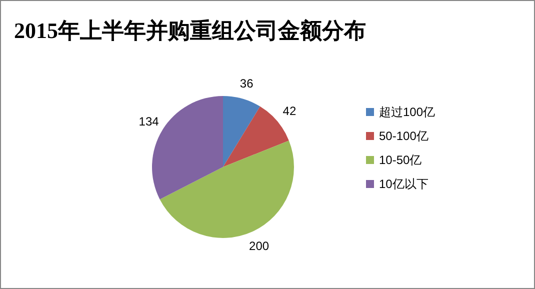  Describe the element at coordinates (247, 83) in the screenshot. I see `data-label: 36` at that location.